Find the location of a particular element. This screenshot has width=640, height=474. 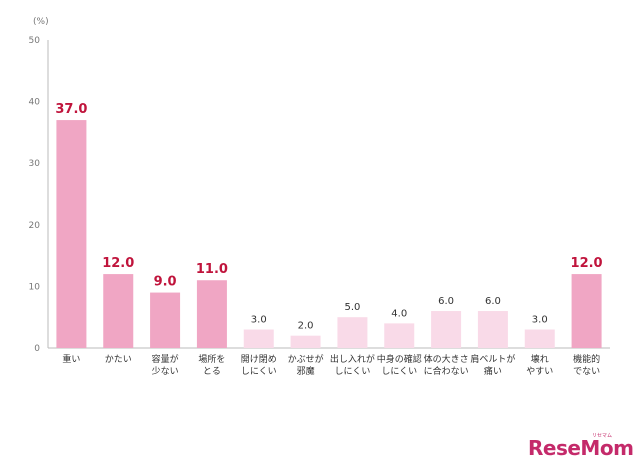

bar-value-label: 11.0 is located at coordinates (212, 269).